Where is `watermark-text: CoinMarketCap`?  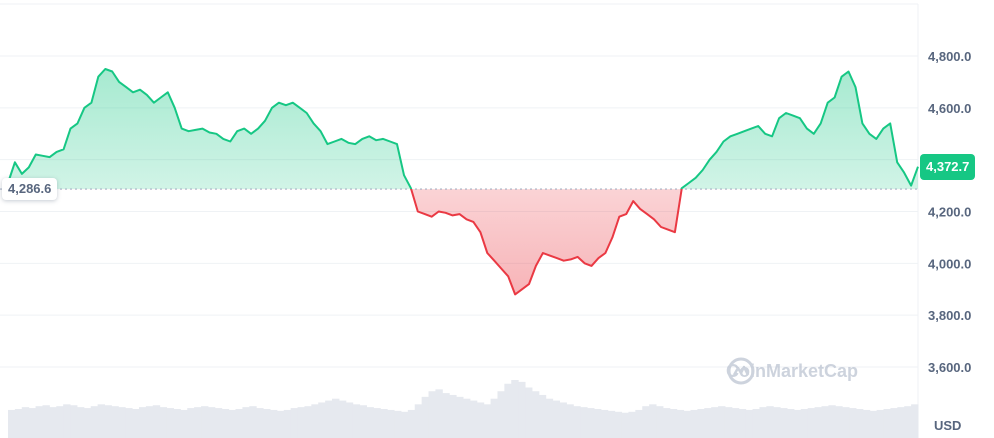
watermark-text: CoinMarketCap is located at coordinates (792, 370).